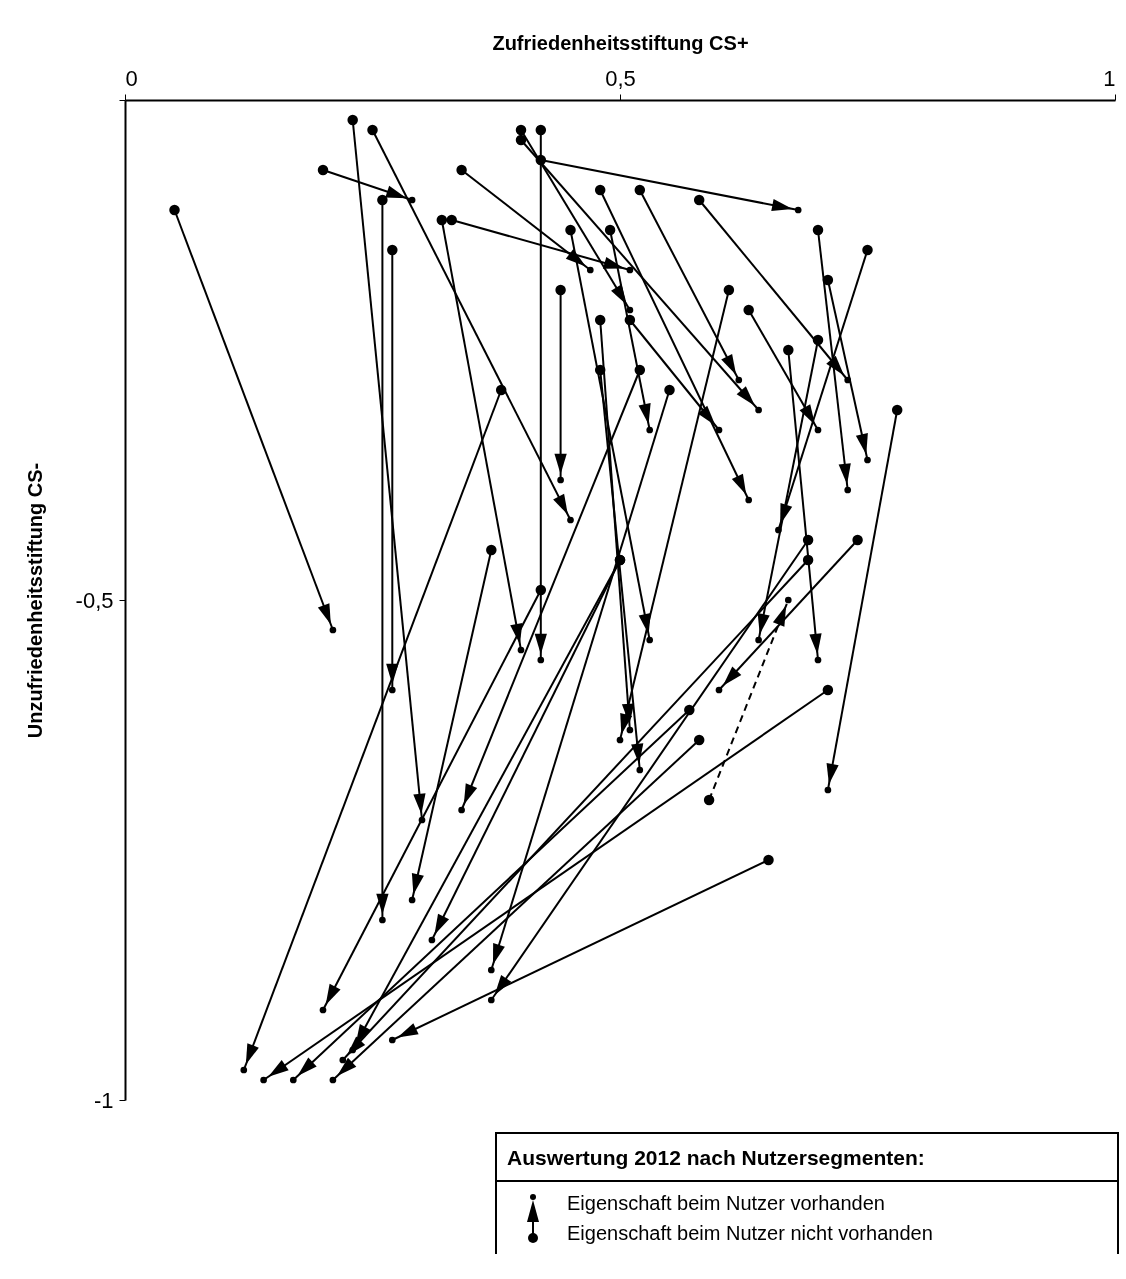  What do you see at coordinates (750, 1233) in the screenshot?
I see `text: Eigenschaft beim Nutzer nicht vorhanden` at bounding box center [750, 1233].